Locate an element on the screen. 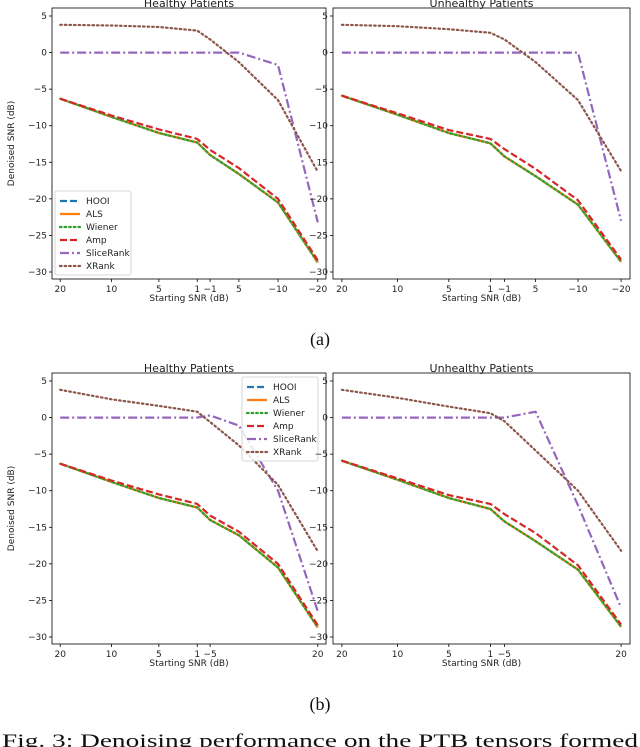  y-tick-label: 15 is located at coordinates (322, 163).